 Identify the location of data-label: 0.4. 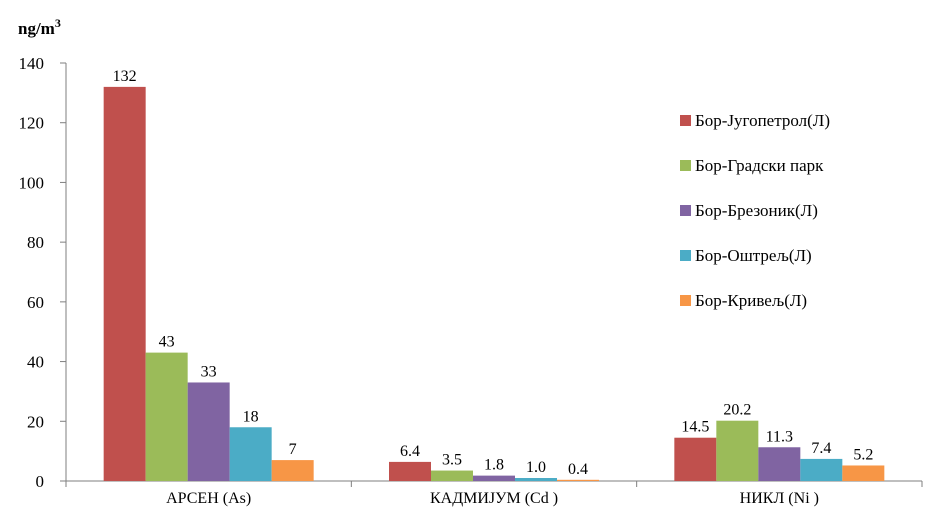
(578, 469).